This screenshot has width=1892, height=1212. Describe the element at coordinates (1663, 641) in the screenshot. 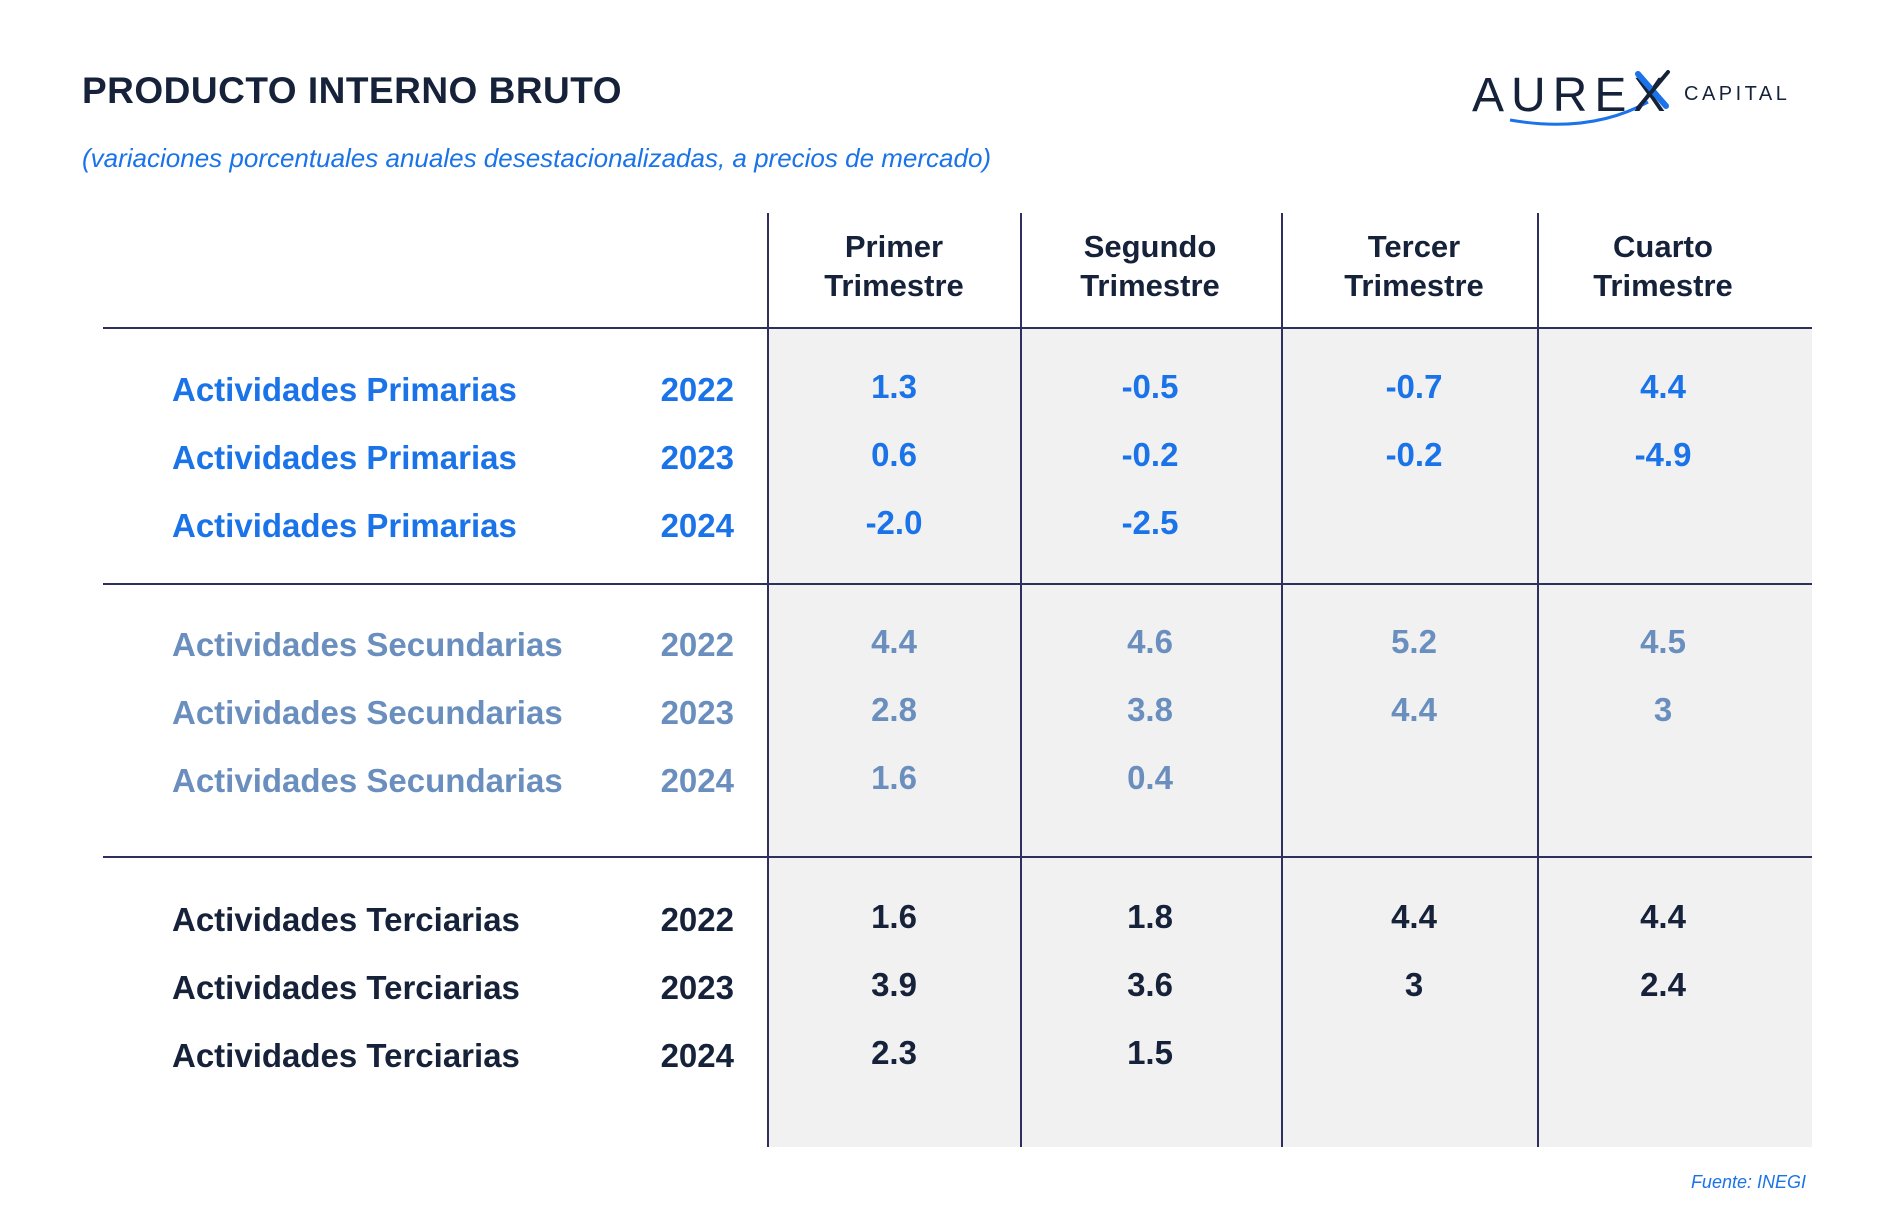

I see `table-cell: 4.5` at that location.